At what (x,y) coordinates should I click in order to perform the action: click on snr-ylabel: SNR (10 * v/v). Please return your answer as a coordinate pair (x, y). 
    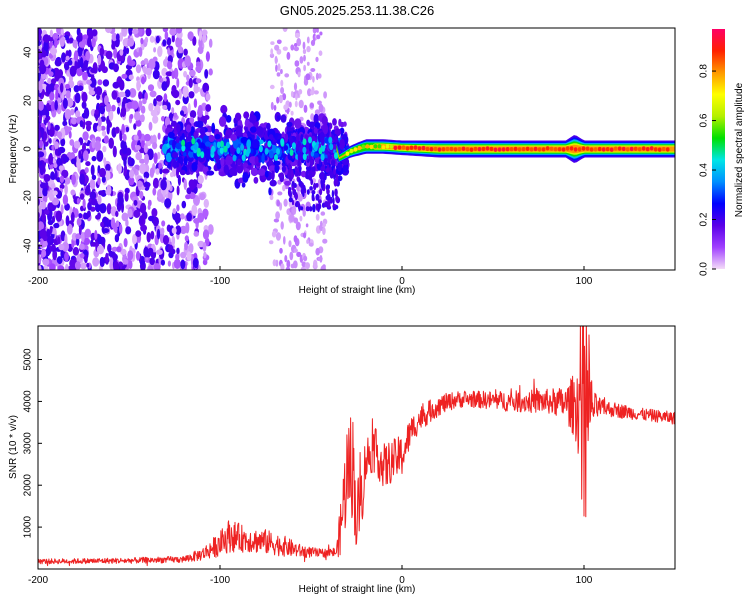
    Looking at the image, I should click on (13, 447).